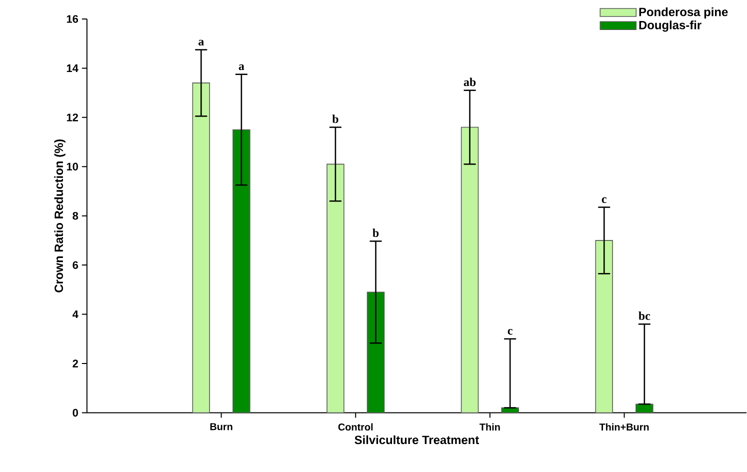 The width and height of the screenshot is (747, 472). I want to click on y-tick-label: 8, so click(75, 216).